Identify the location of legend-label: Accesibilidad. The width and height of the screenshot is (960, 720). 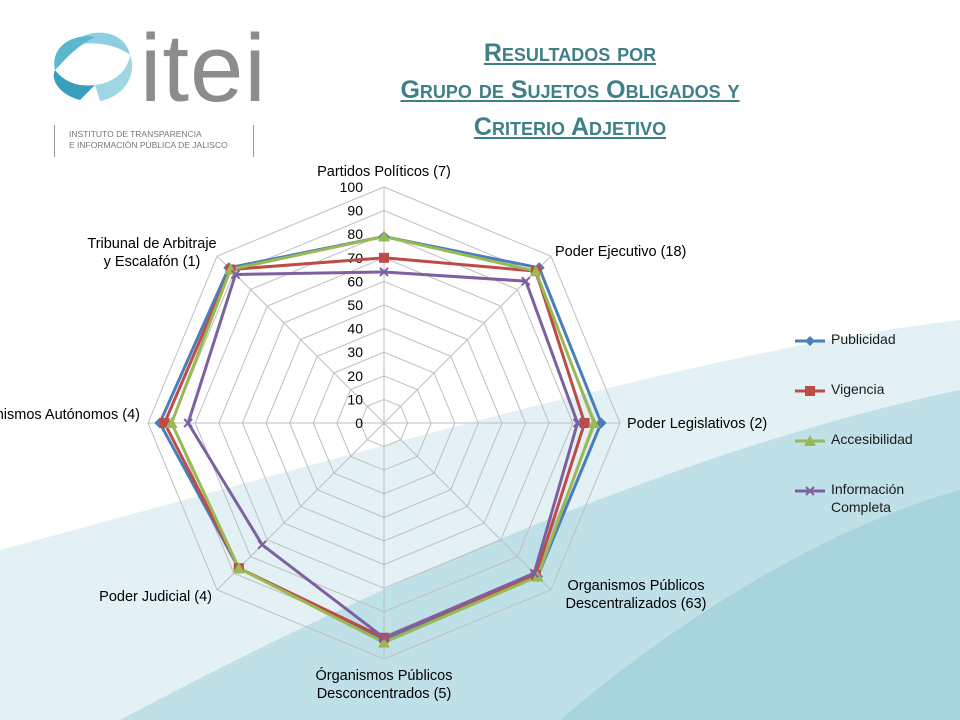
(872, 439).